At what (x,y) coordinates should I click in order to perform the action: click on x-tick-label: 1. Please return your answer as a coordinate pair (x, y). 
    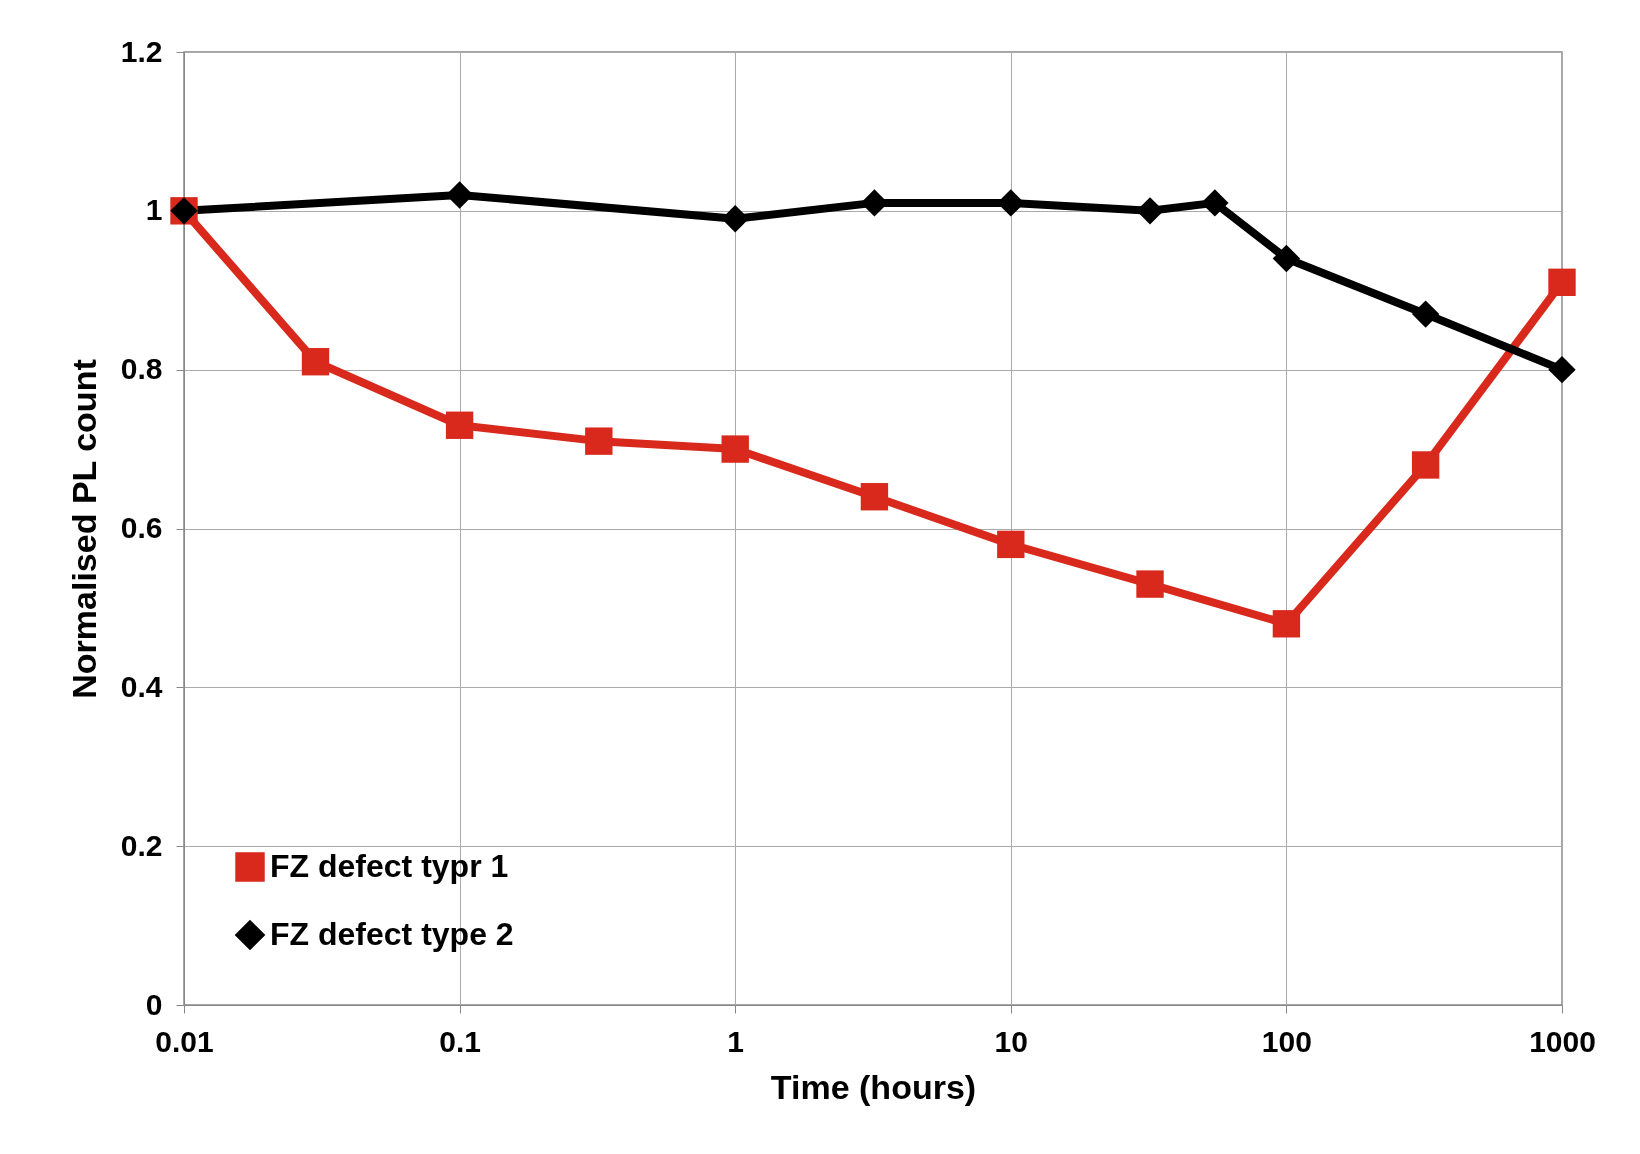
    Looking at the image, I should click on (736, 1041).